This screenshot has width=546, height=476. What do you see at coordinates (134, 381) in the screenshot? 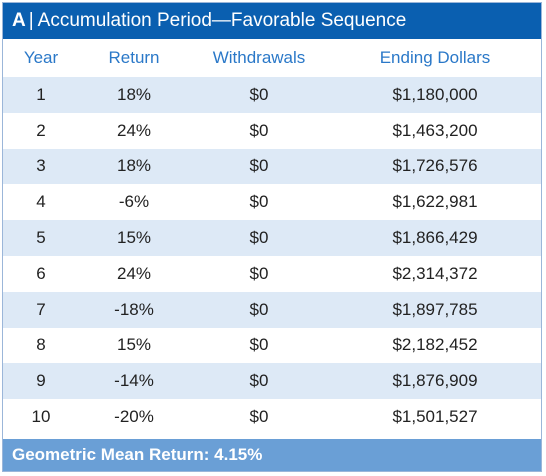
I see `cell-return: -14%` at bounding box center [134, 381].